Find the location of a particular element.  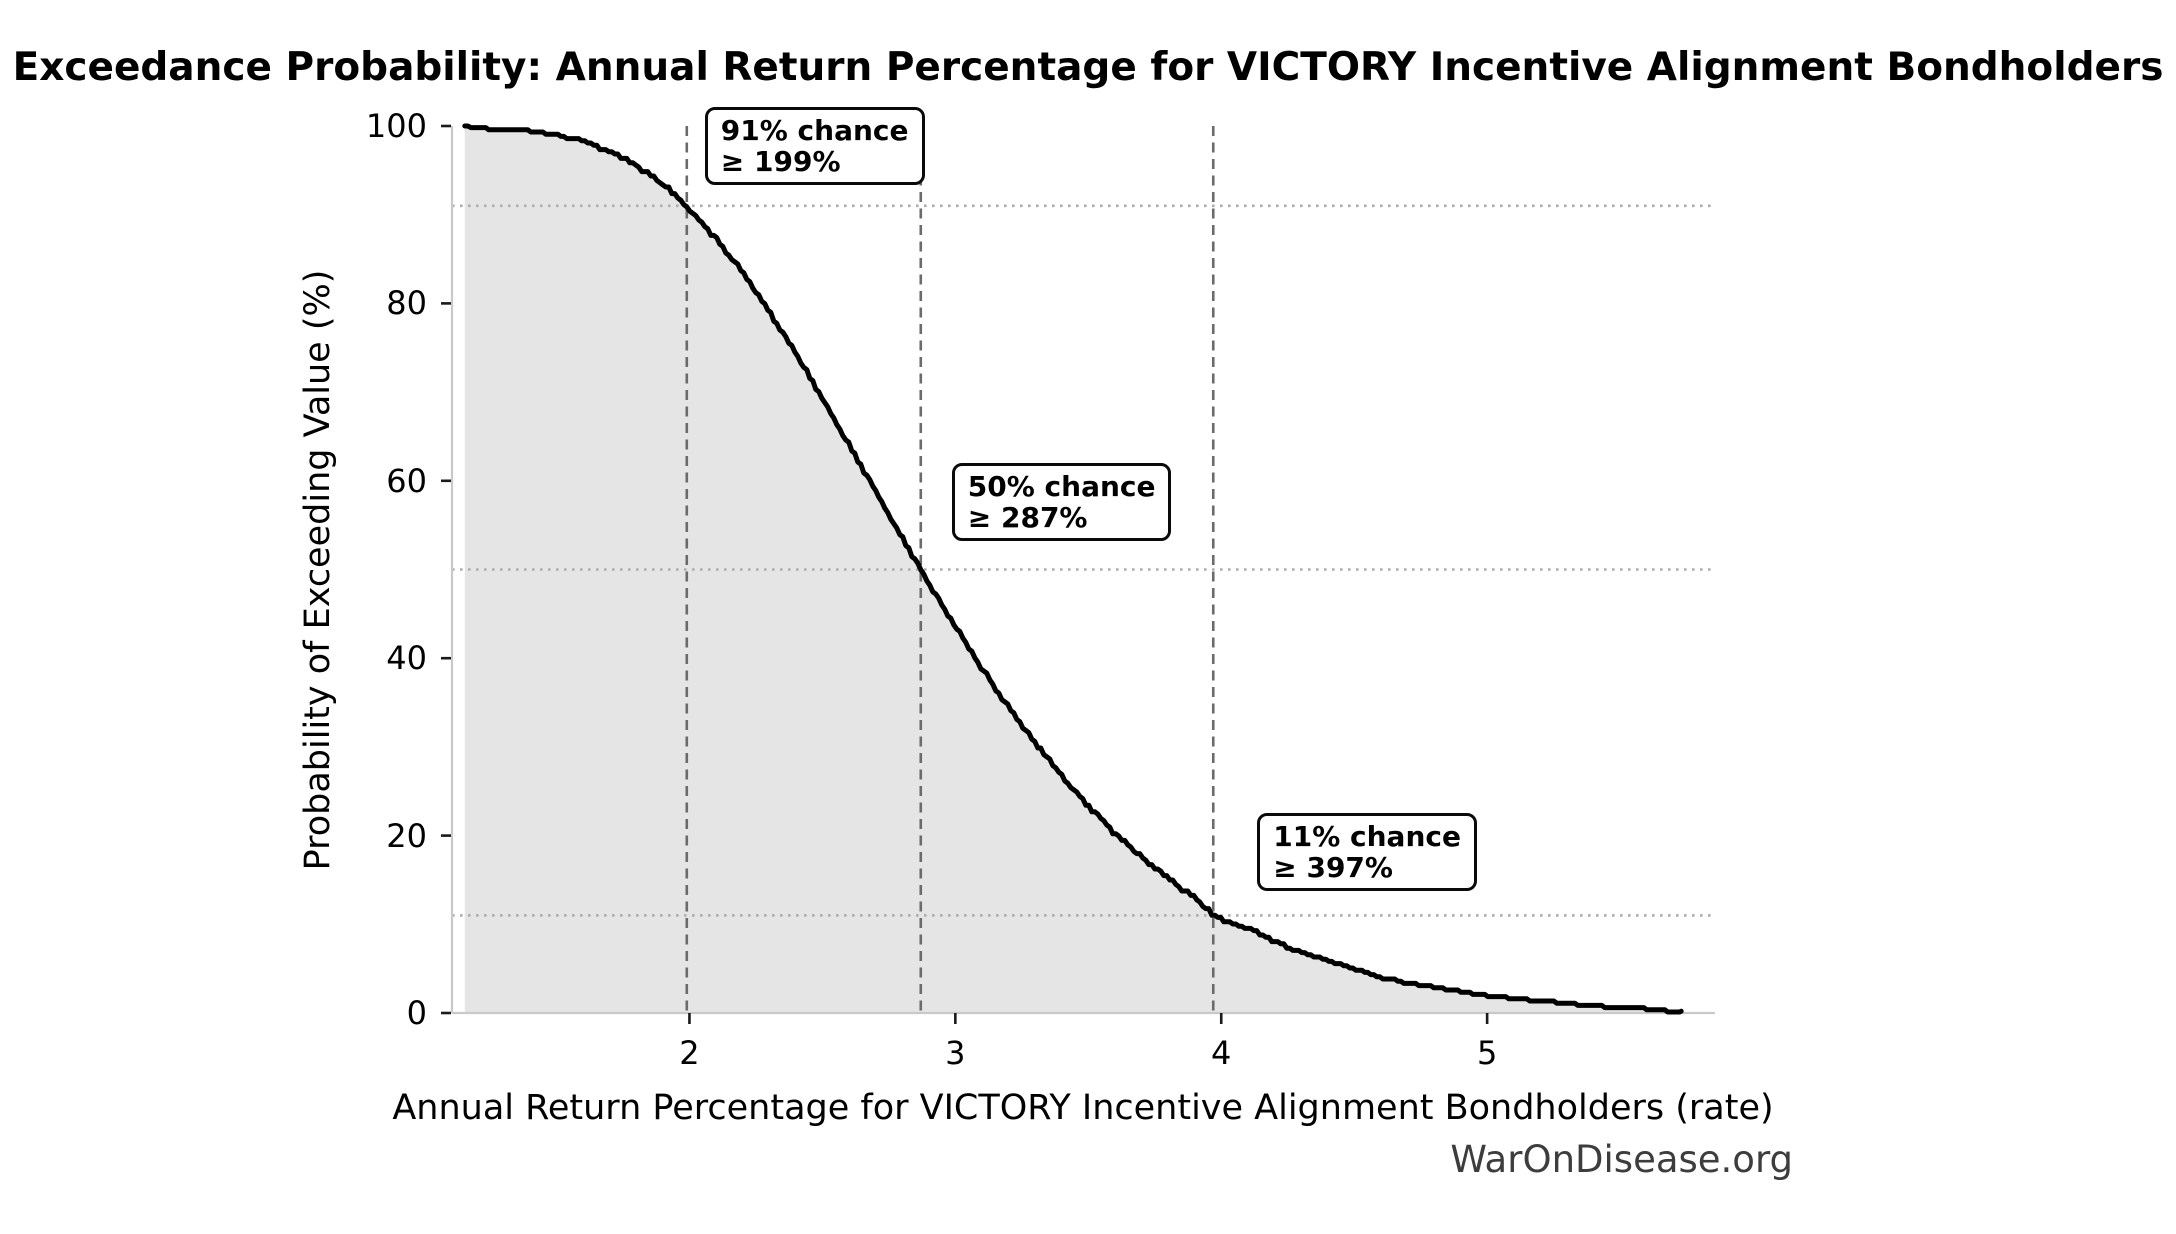

y-tick-label-20: 20 is located at coordinates (406, 835).